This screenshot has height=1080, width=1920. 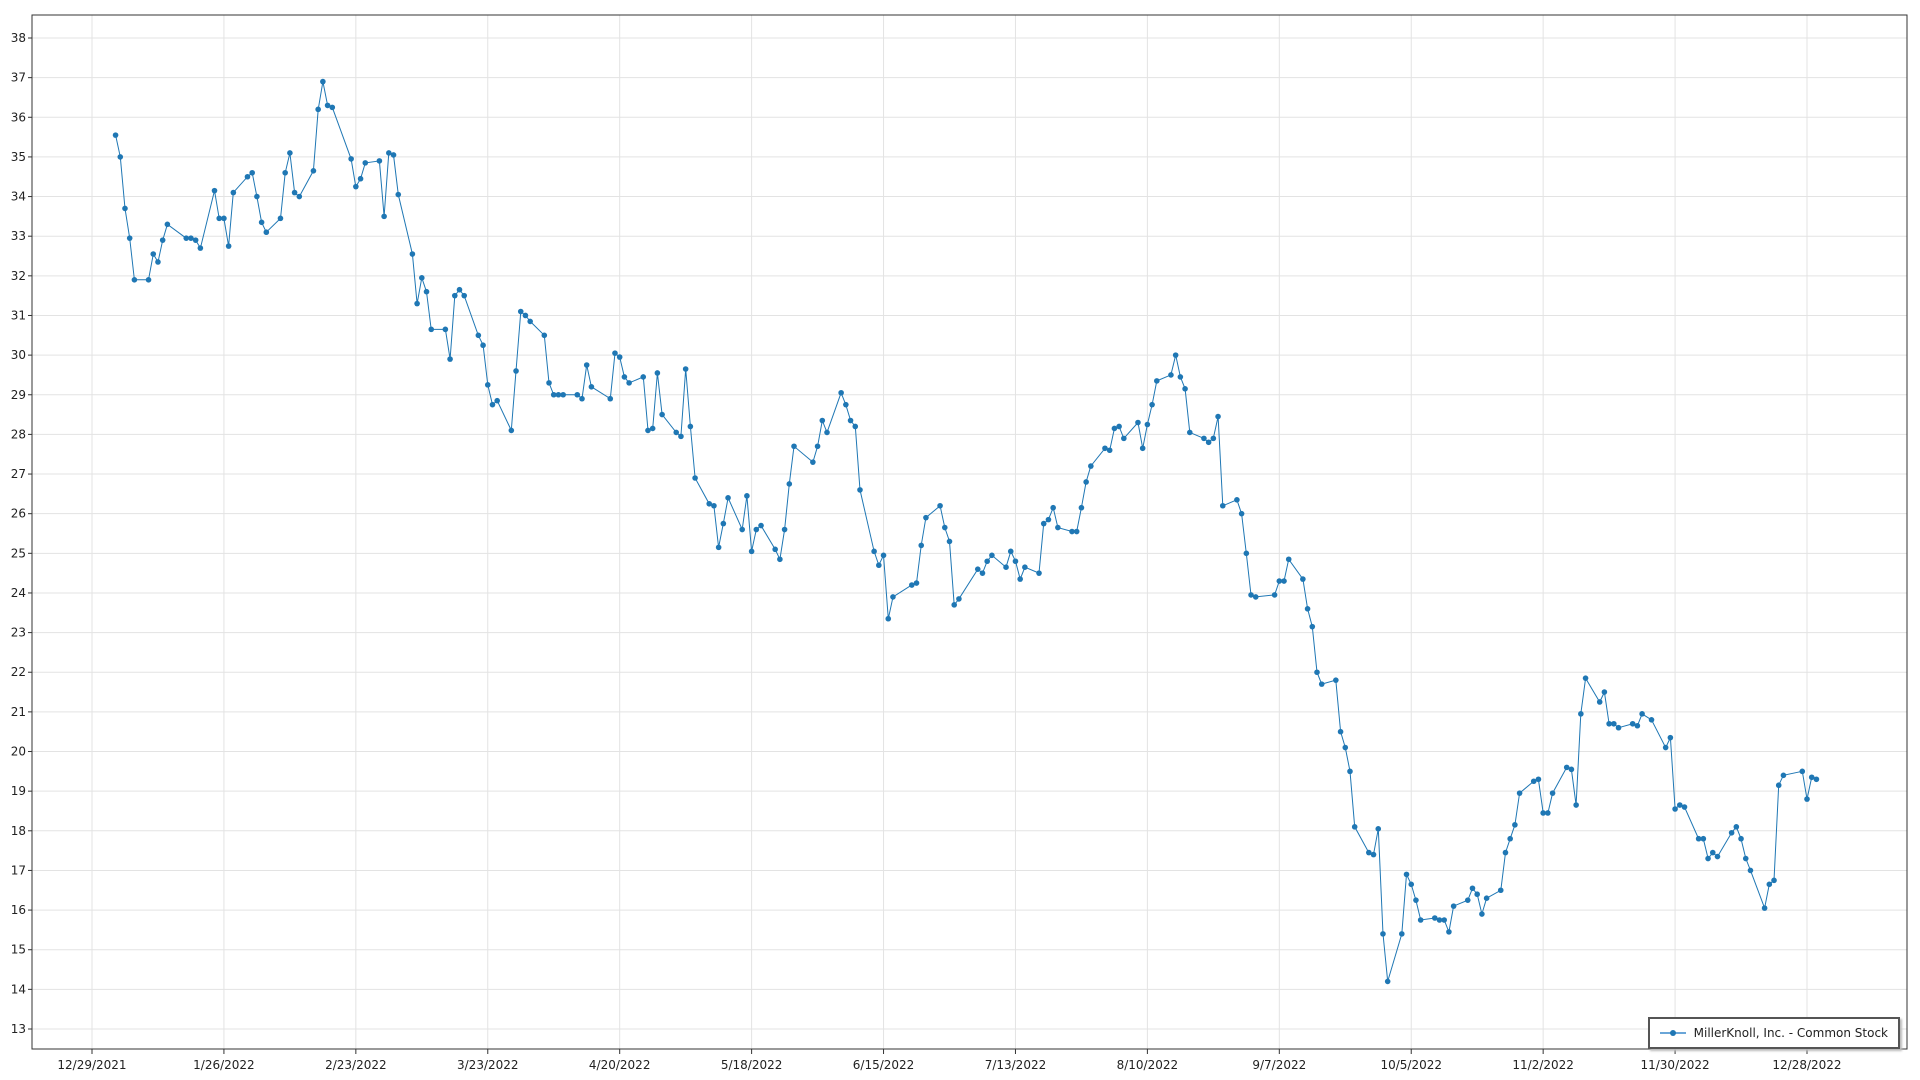 I want to click on y-tick-label: 32, so click(x=18, y=276).